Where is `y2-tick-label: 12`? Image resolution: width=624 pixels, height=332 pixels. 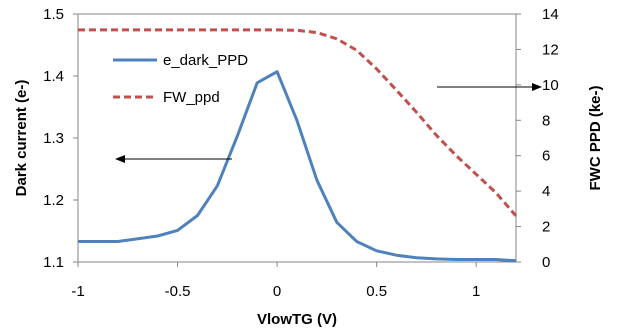 y2-tick-label: 12 is located at coordinates (550, 49).